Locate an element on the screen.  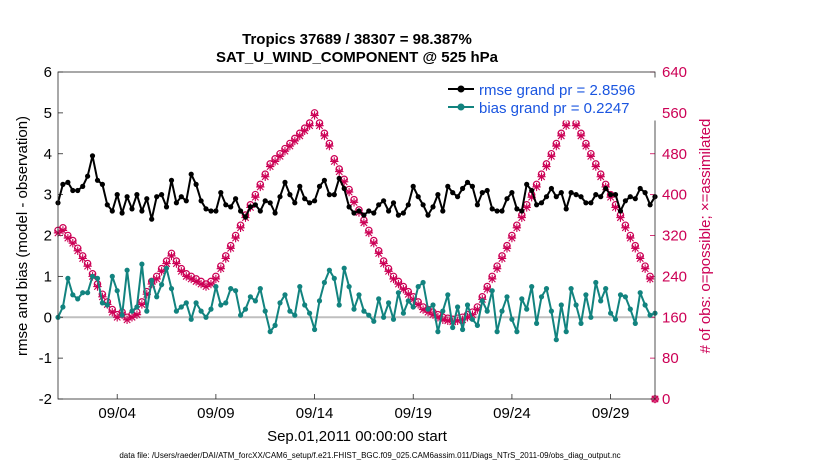
right-tick-label: 320 is located at coordinates (674, 236).